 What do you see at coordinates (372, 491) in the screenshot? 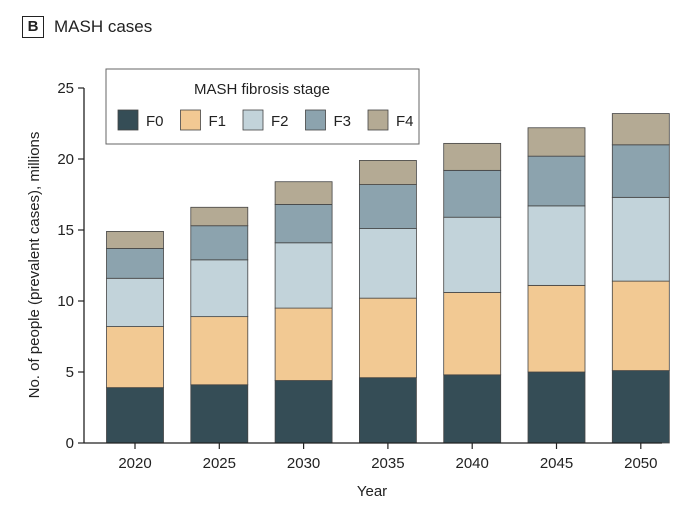
I see `x-axis-title: Year` at bounding box center [372, 491].